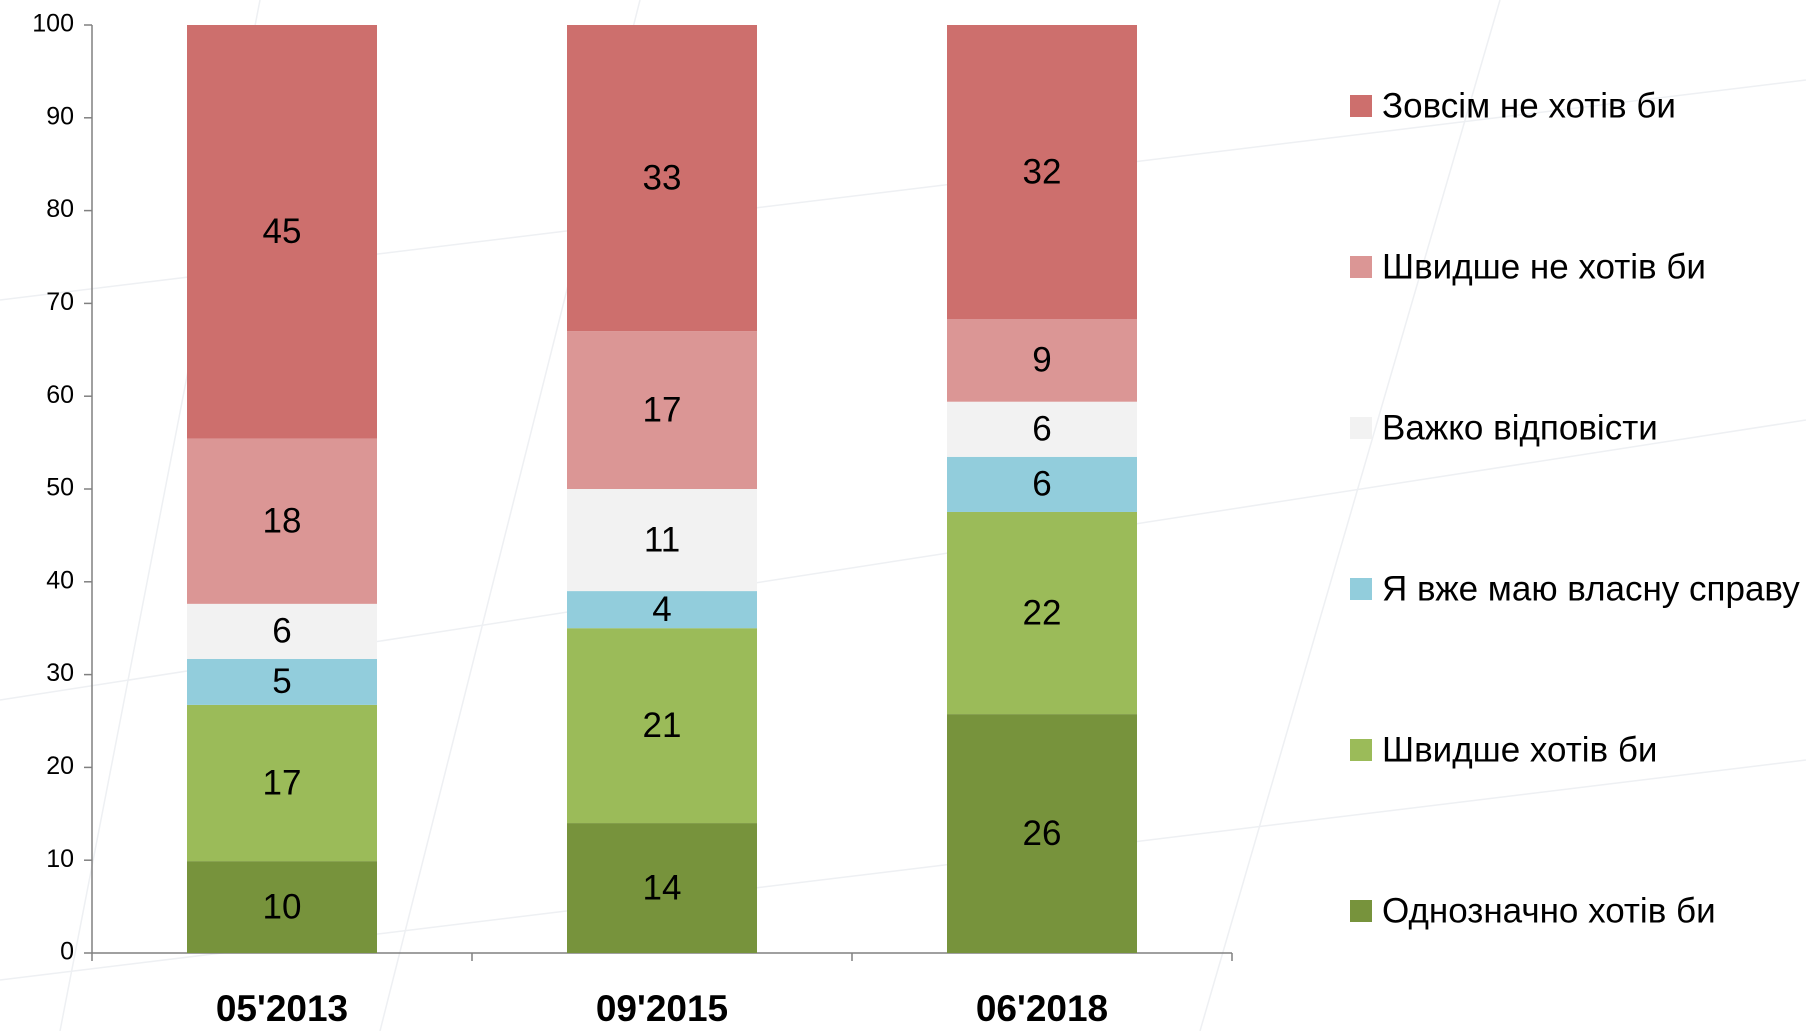 Image resolution: width=1806 pixels, height=1031 pixels. I want to click on legend-label: Зовсім не хотів би, so click(1529, 105).